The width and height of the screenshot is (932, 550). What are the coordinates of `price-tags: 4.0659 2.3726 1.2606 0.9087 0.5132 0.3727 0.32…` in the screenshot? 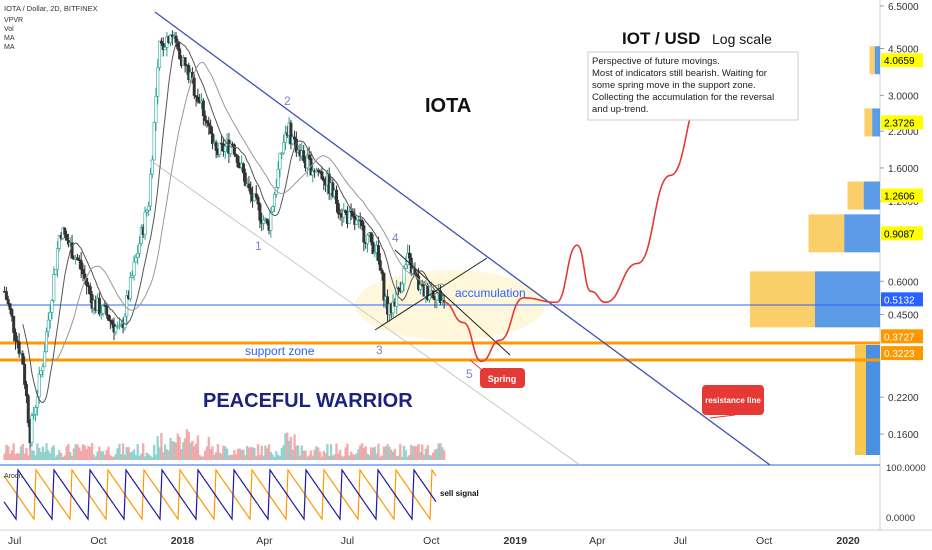 It's located at (902, 207).